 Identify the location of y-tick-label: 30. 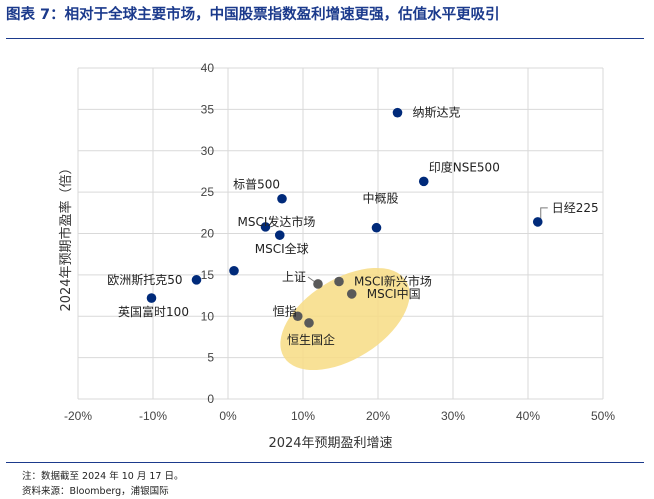
(208, 151).